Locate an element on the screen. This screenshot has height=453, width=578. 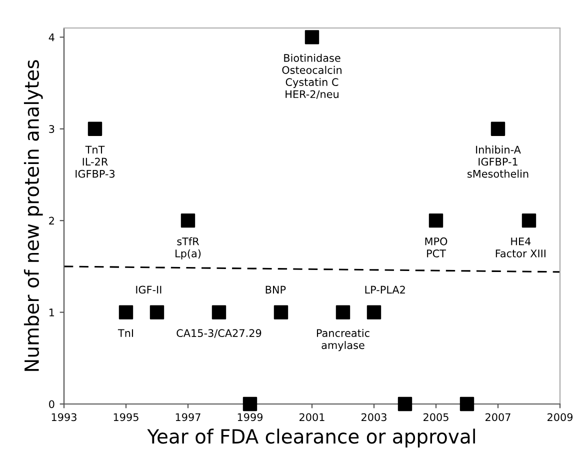
y-tick-label: 4 is located at coordinates (51, 38).